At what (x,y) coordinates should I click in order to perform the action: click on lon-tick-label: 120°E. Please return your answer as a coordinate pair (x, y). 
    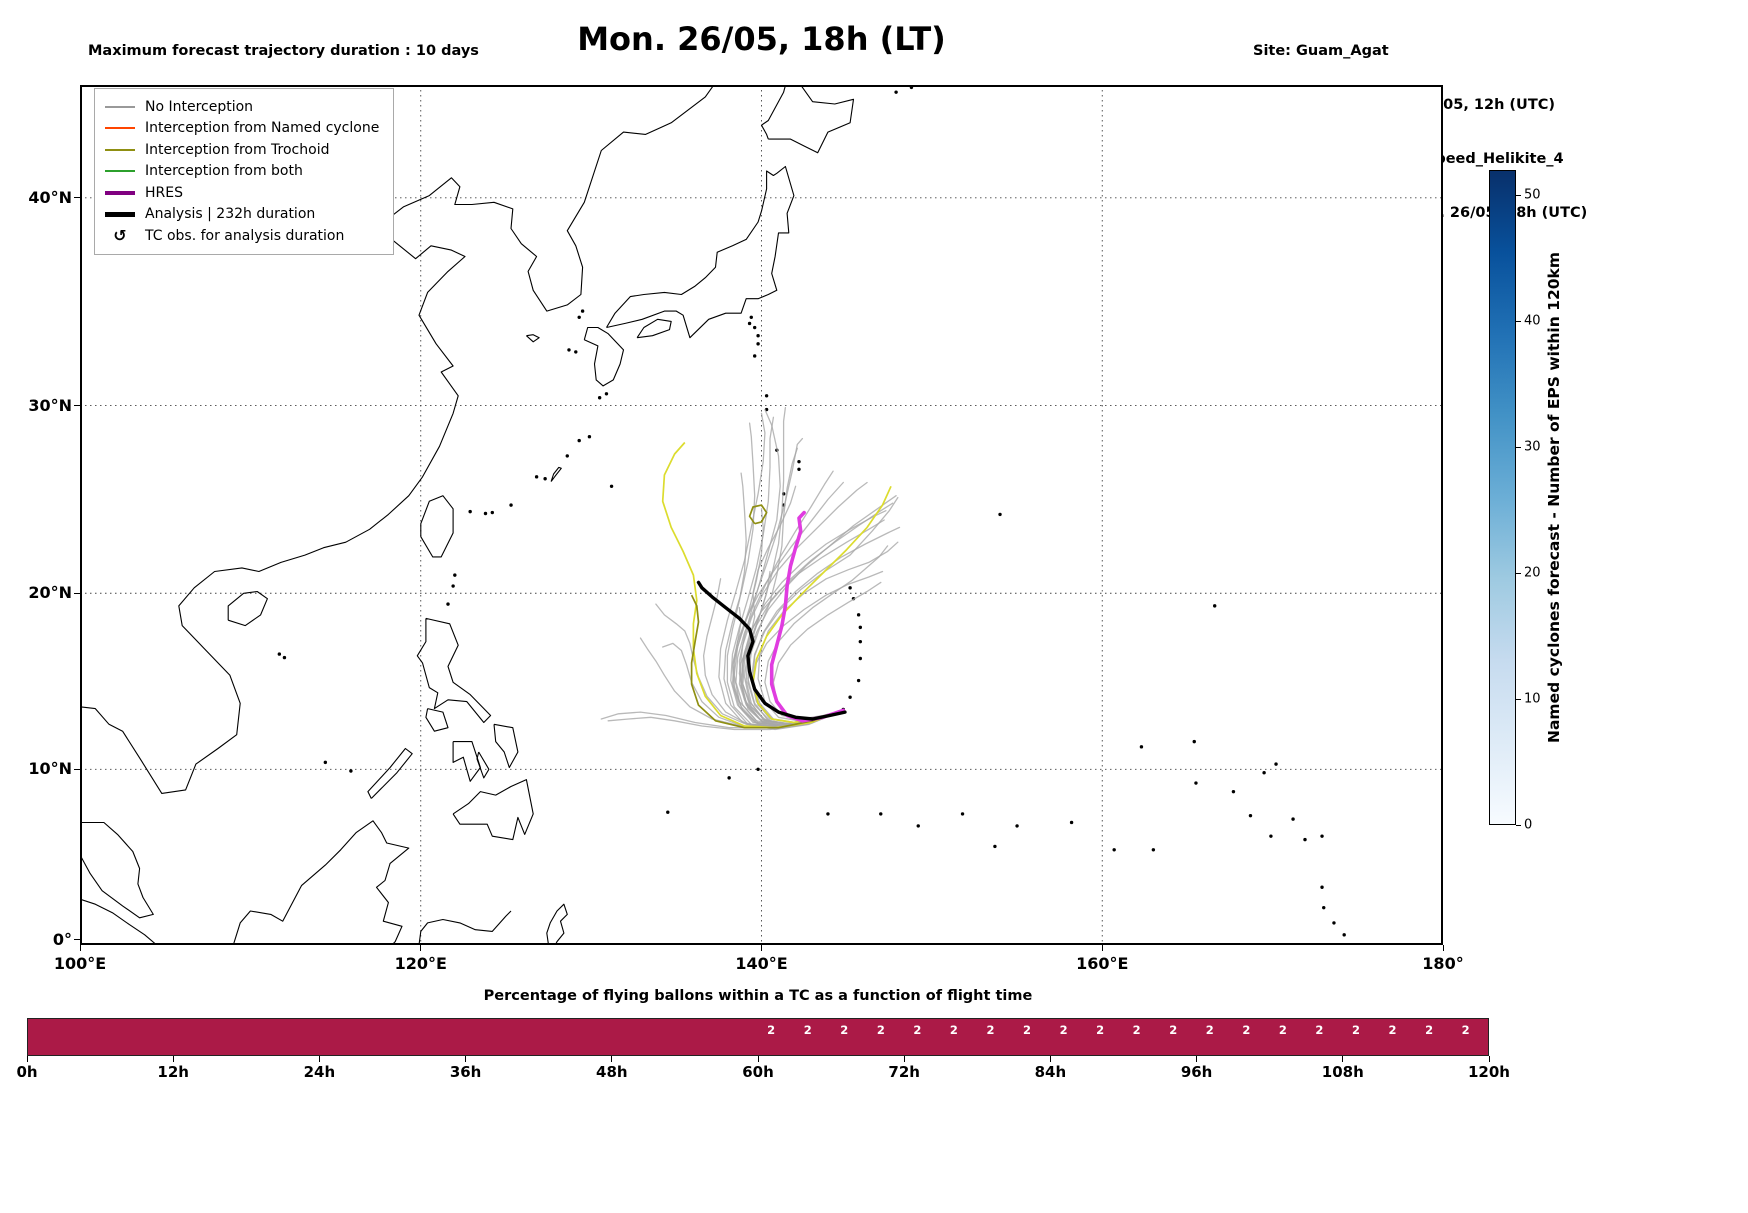
    Looking at the image, I should click on (420, 963).